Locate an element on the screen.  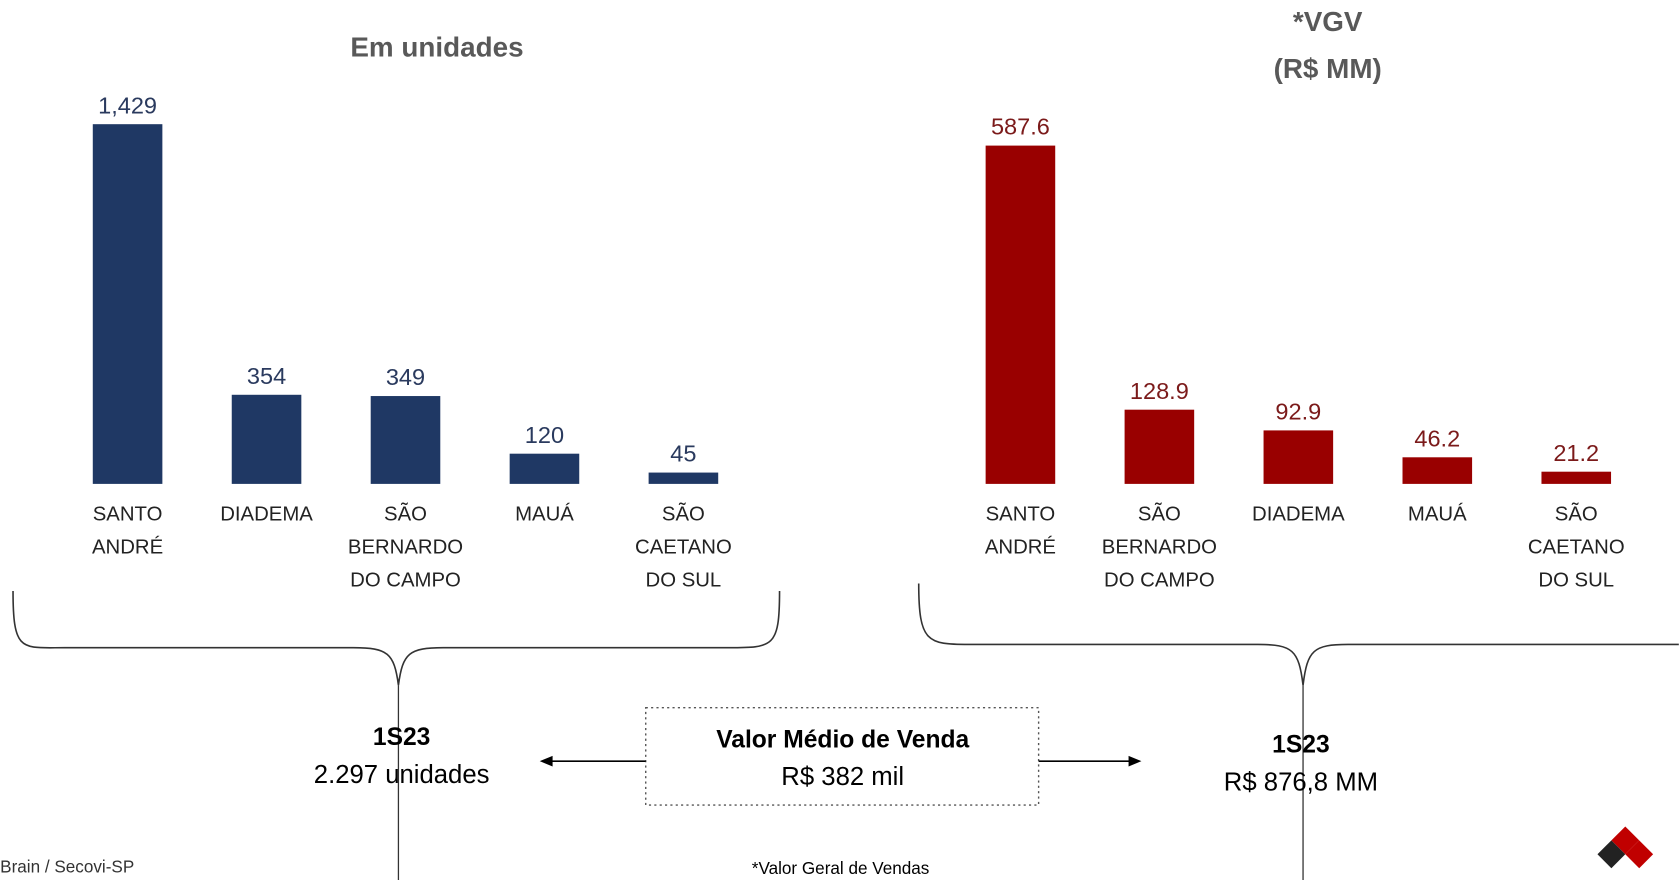
box-title: Valor Médio de Venda is located at coordinates (842, 739).